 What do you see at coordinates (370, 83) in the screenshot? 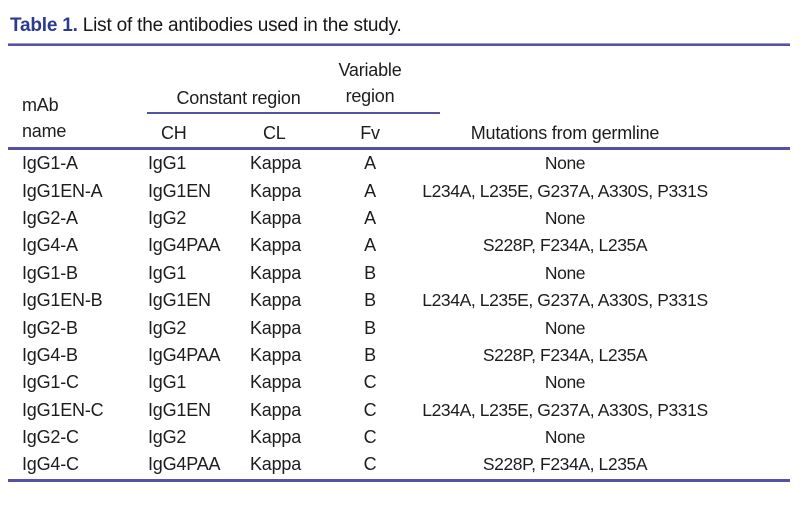
I see `group-header-variable-region: Variable region` at bounding box center [370, 83].